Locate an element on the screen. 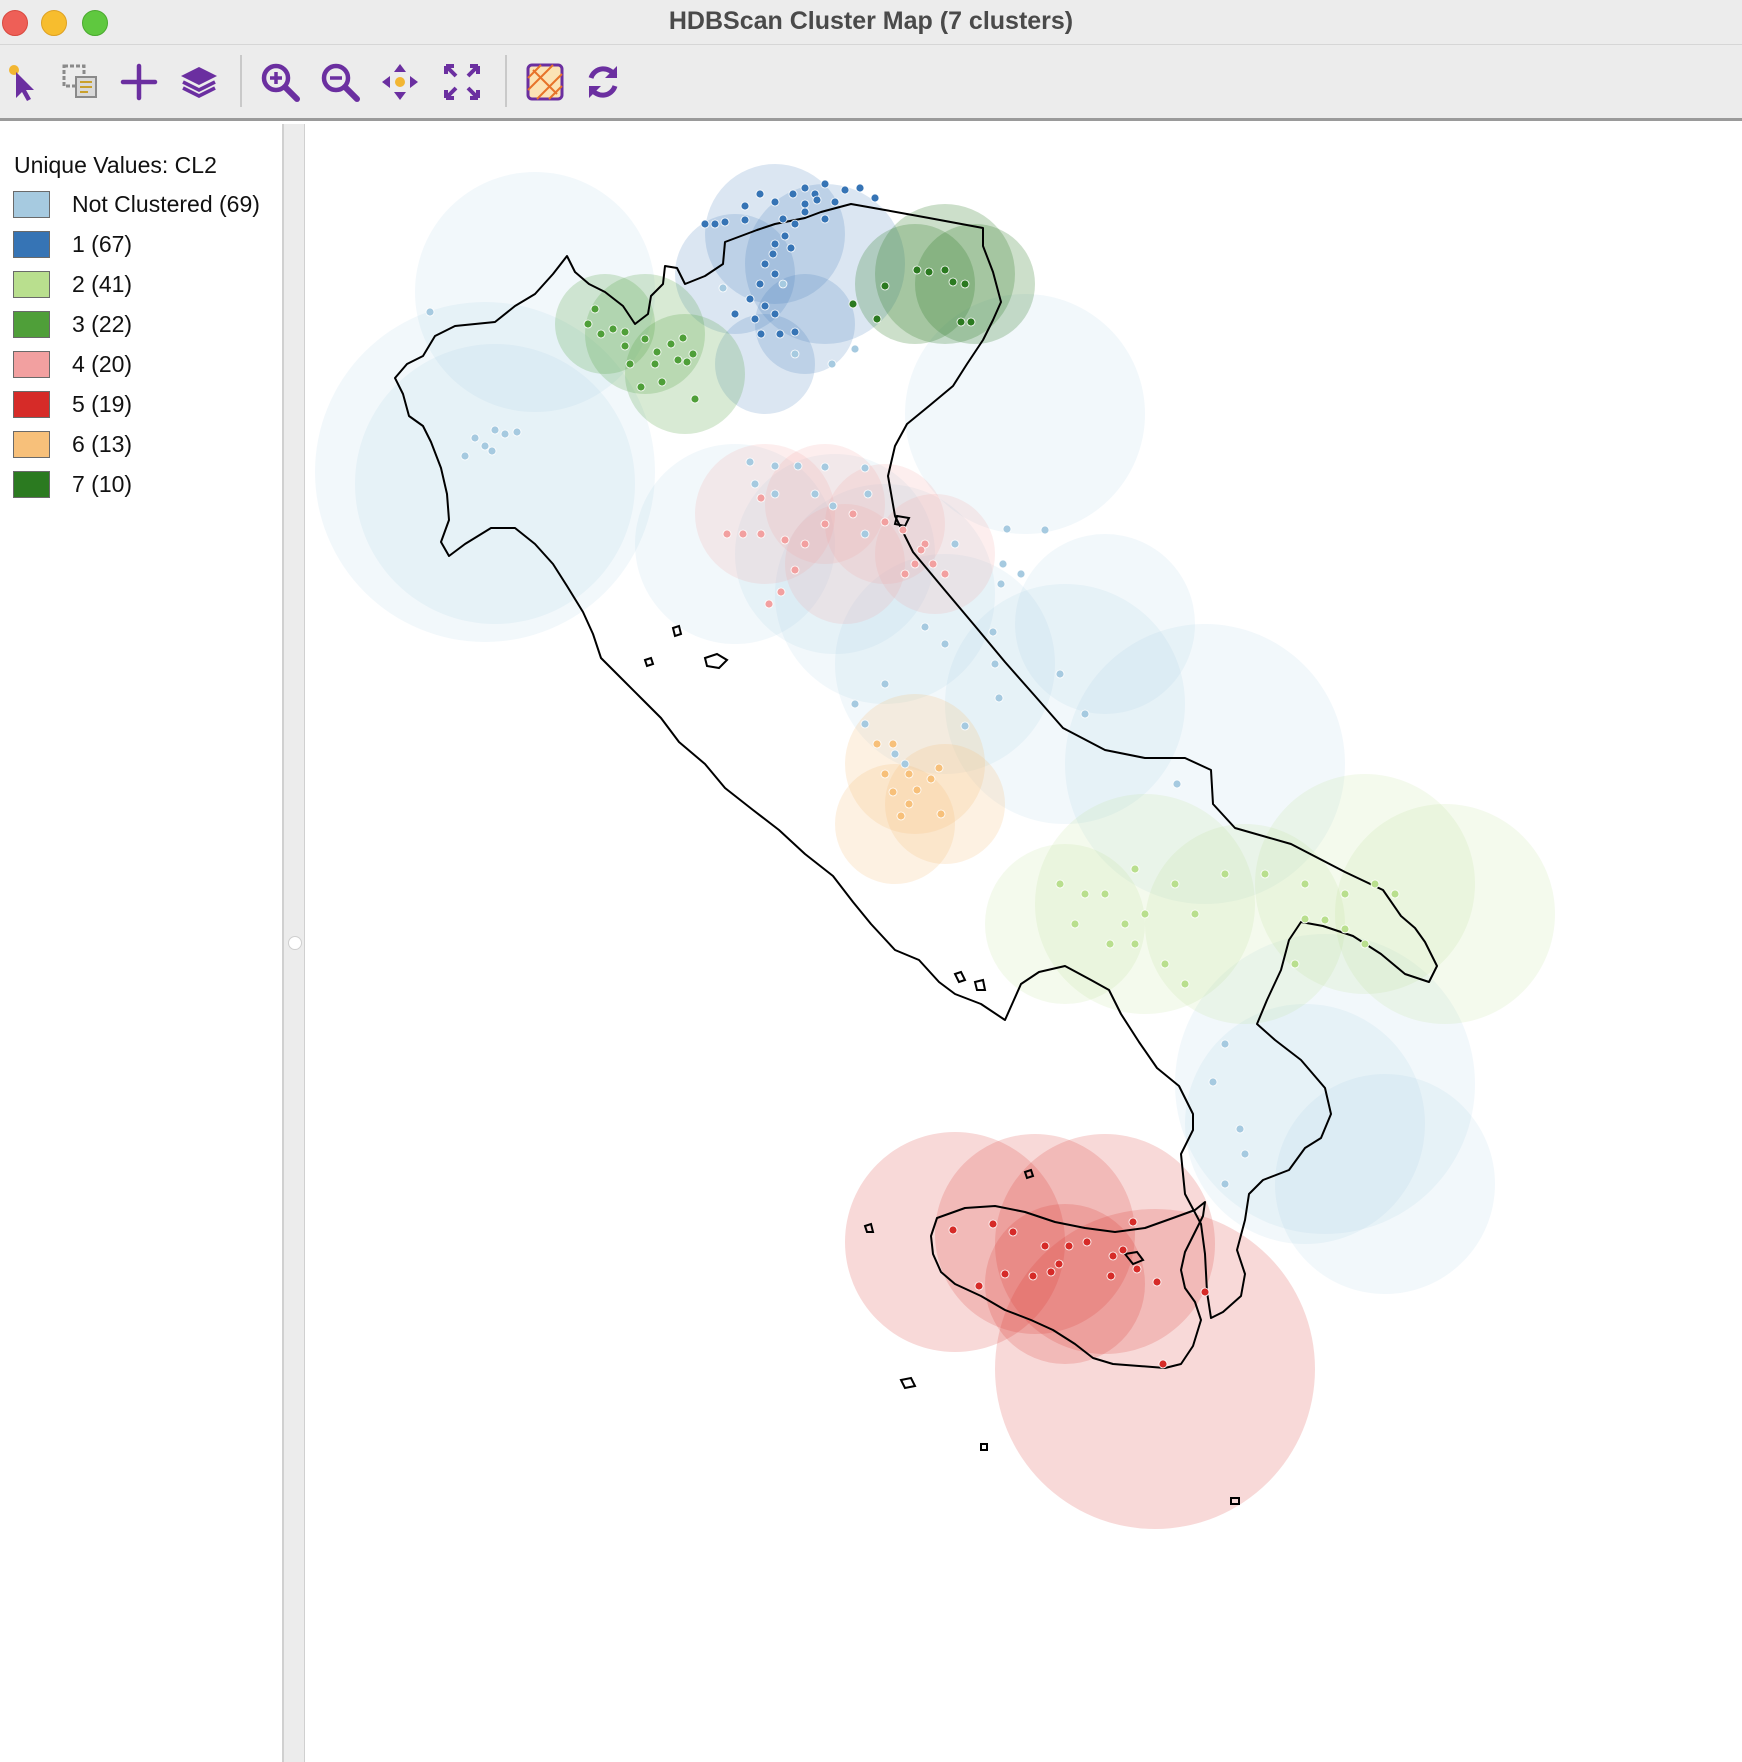 The width and height of the screenshot is (1742, 1762). splitter-grip is located at coordinates (295, 943).